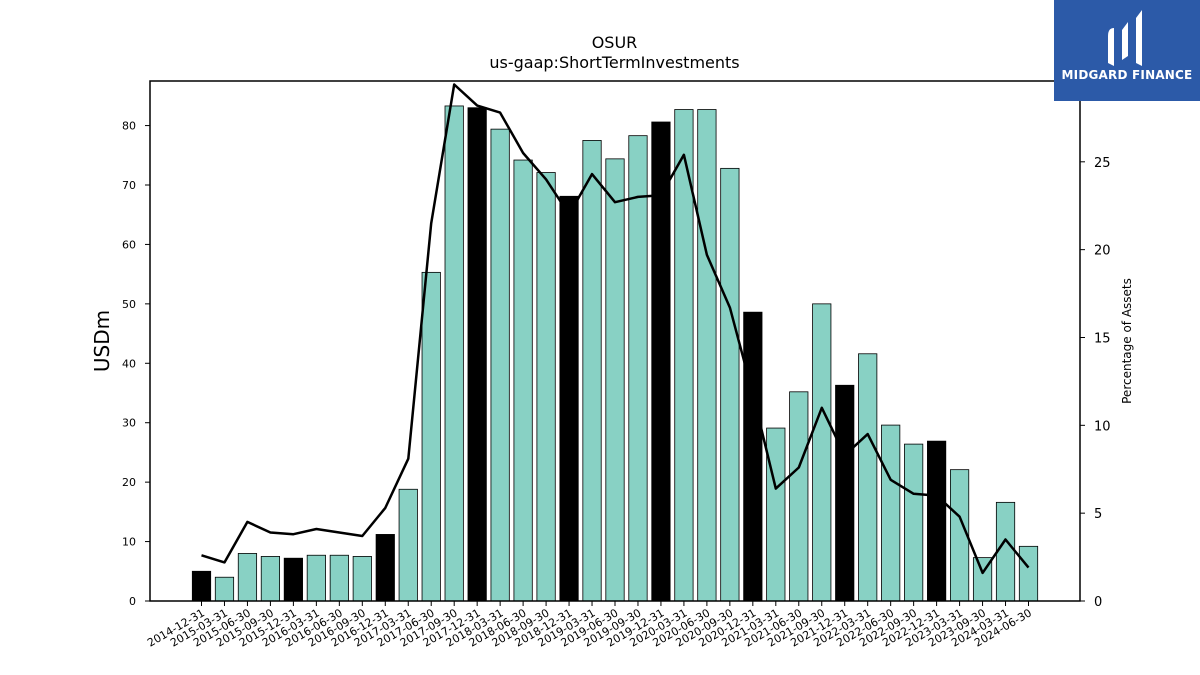 The image size is (1200, 675). I want to click on chart-subtitle: us-gaap:ShortTermInvestments, so click(614, 62).